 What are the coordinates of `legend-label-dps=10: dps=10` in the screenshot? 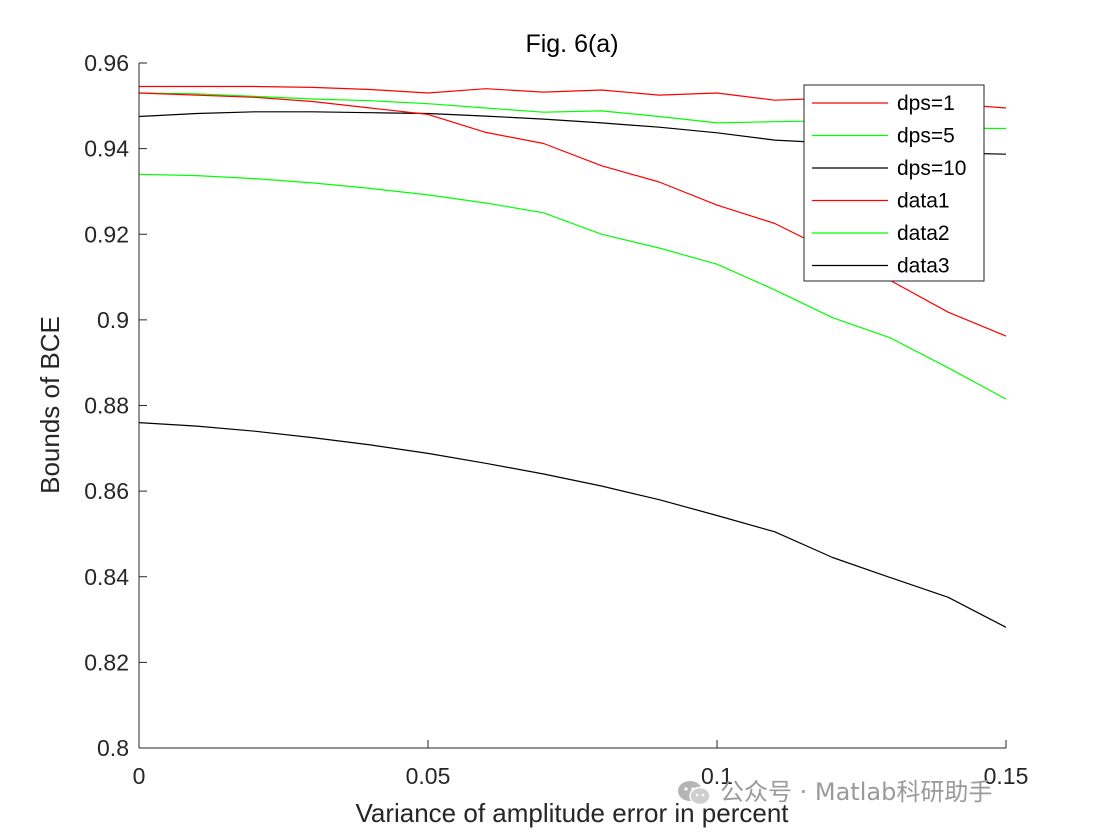 It's located at (931, 168).